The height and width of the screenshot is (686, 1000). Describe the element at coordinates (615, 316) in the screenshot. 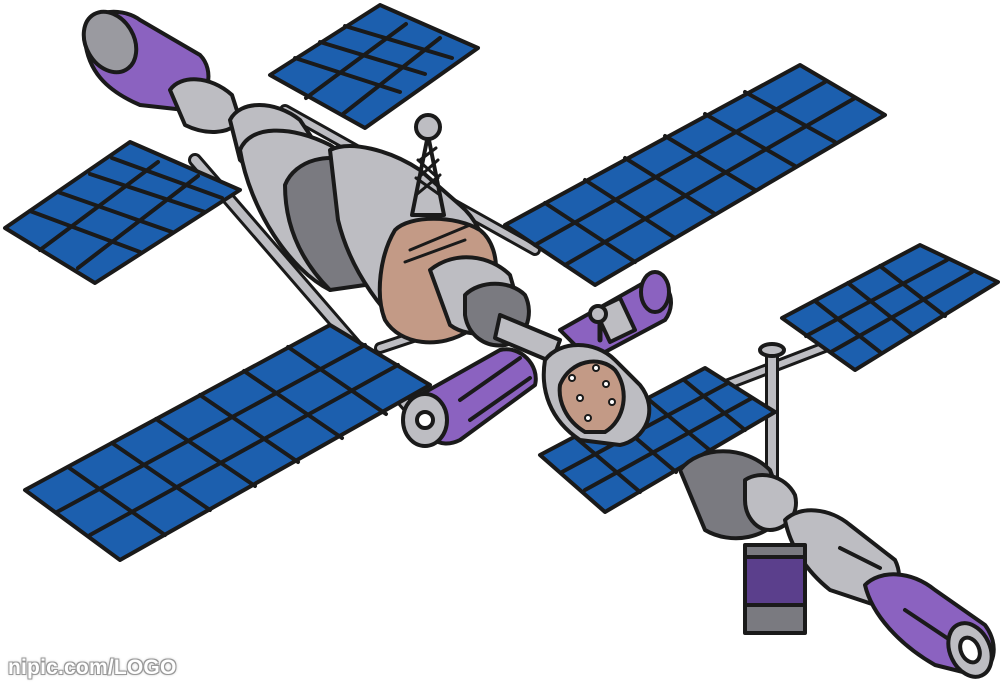

I see `module-right-pod` at that location.